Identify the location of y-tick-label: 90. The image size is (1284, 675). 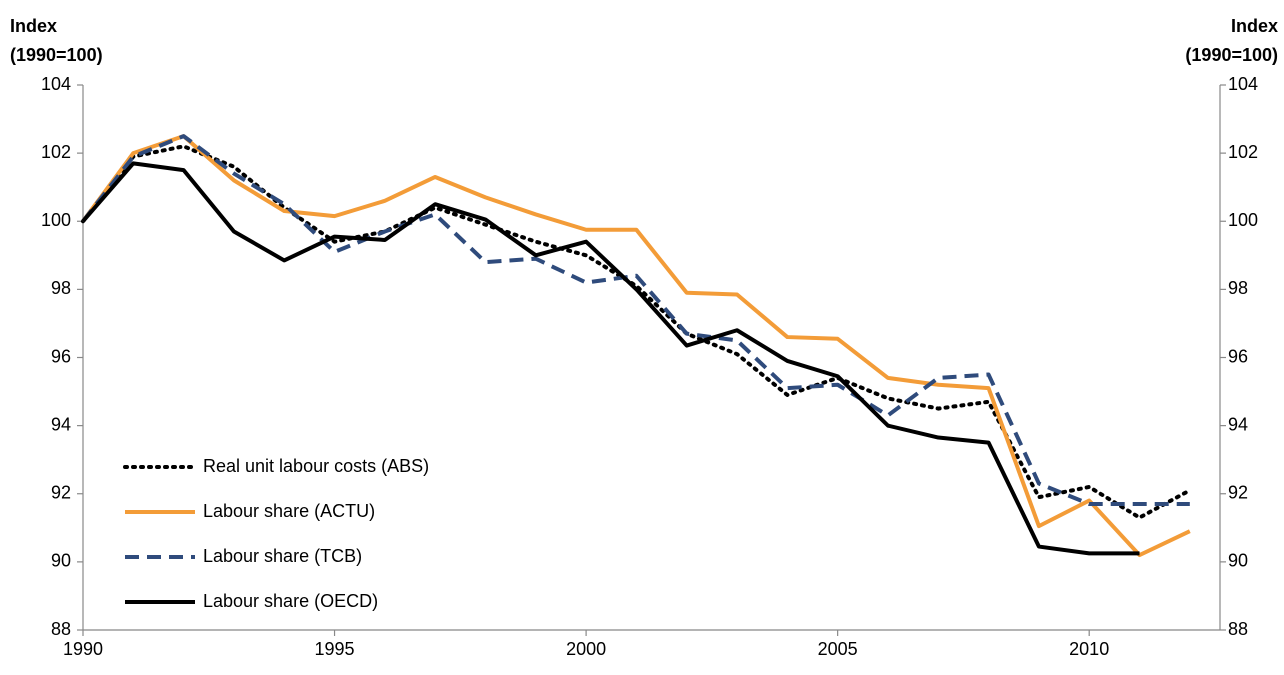
(61, 561).